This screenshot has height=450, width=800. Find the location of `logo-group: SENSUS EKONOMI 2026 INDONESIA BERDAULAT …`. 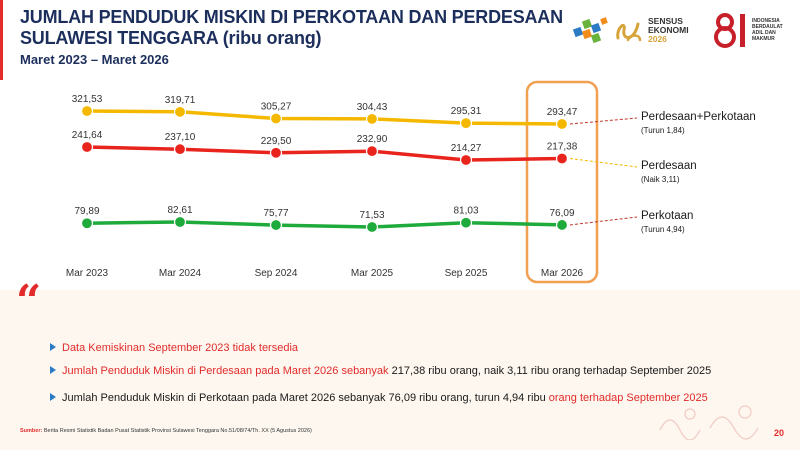

logo-group: SENSUS EKONOMI 2026 INDONESIA BERDAULAT … is located at coordinates (682, 30).